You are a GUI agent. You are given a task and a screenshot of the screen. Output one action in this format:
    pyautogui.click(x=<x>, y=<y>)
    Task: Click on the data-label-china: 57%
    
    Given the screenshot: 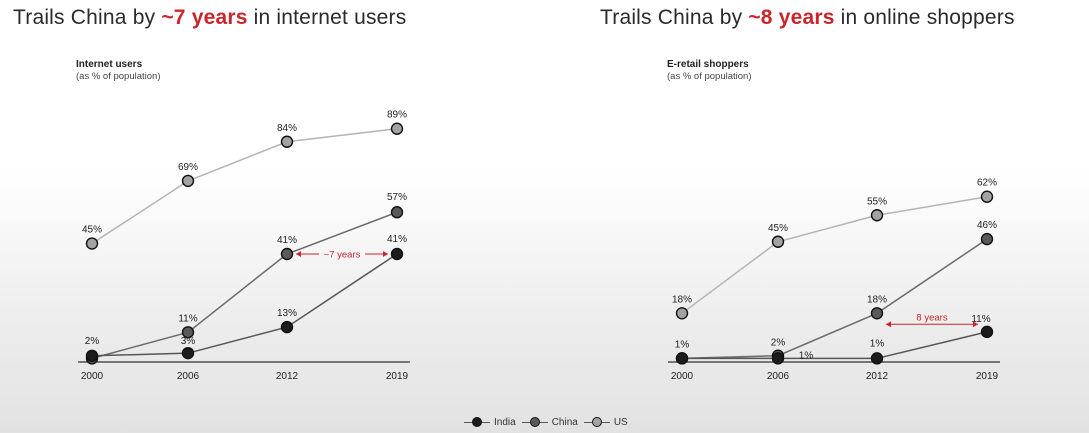 What is the action you would take?
    pyautogui.click(x=397, y=197)
    